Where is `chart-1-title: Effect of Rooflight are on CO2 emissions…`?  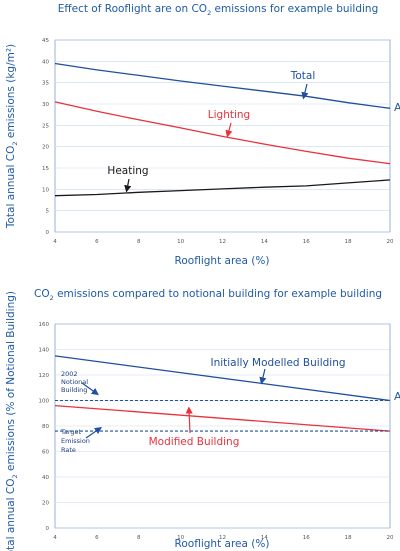
chart-1-title: Effect of Rooflight are on CO2 emissions… is located at coordinates (218, 10).